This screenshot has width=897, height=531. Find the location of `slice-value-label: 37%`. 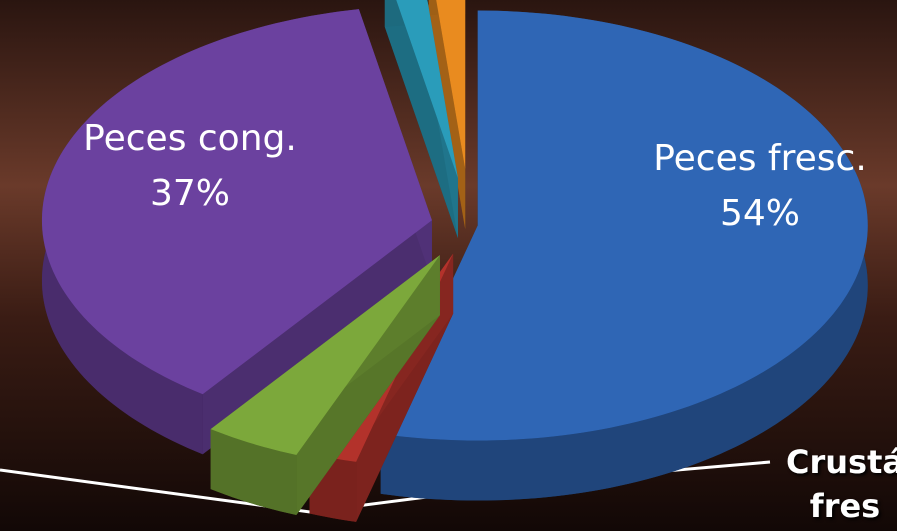

slice-value-label: 37% is located at coordinates (190, 193).